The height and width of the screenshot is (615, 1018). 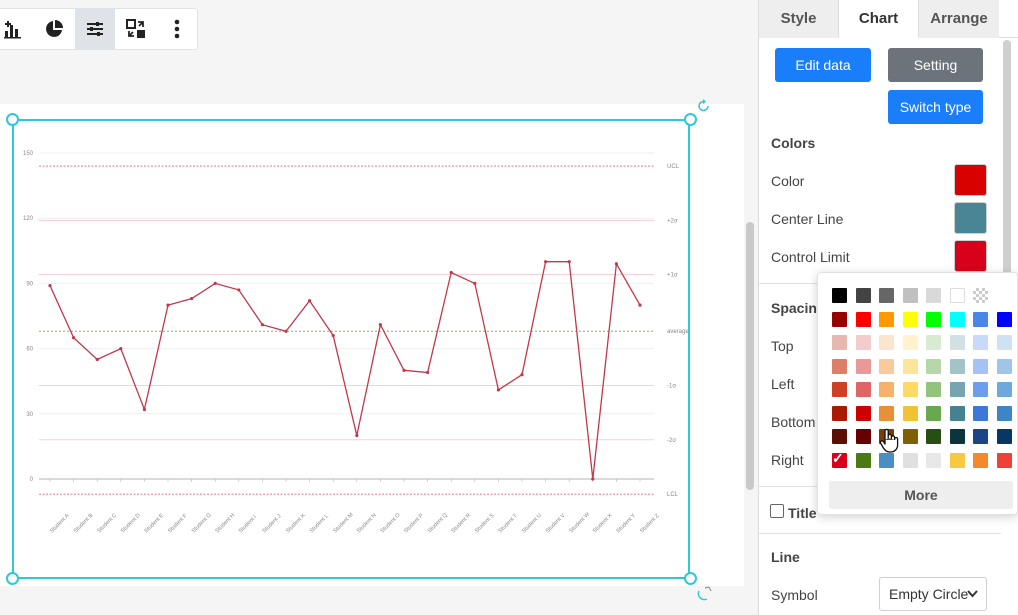 I want to click on tab-chart: Chart, so click(x=879, y=19).